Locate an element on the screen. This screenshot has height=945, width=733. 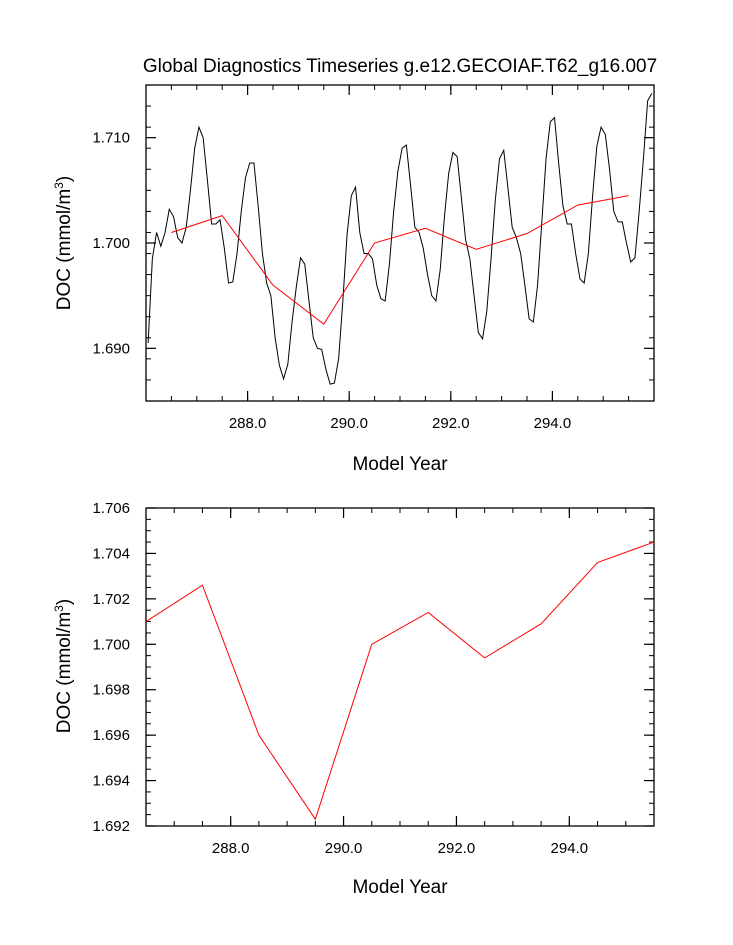
y-tick-label: 1.702 is located at coordinates (111, 599).